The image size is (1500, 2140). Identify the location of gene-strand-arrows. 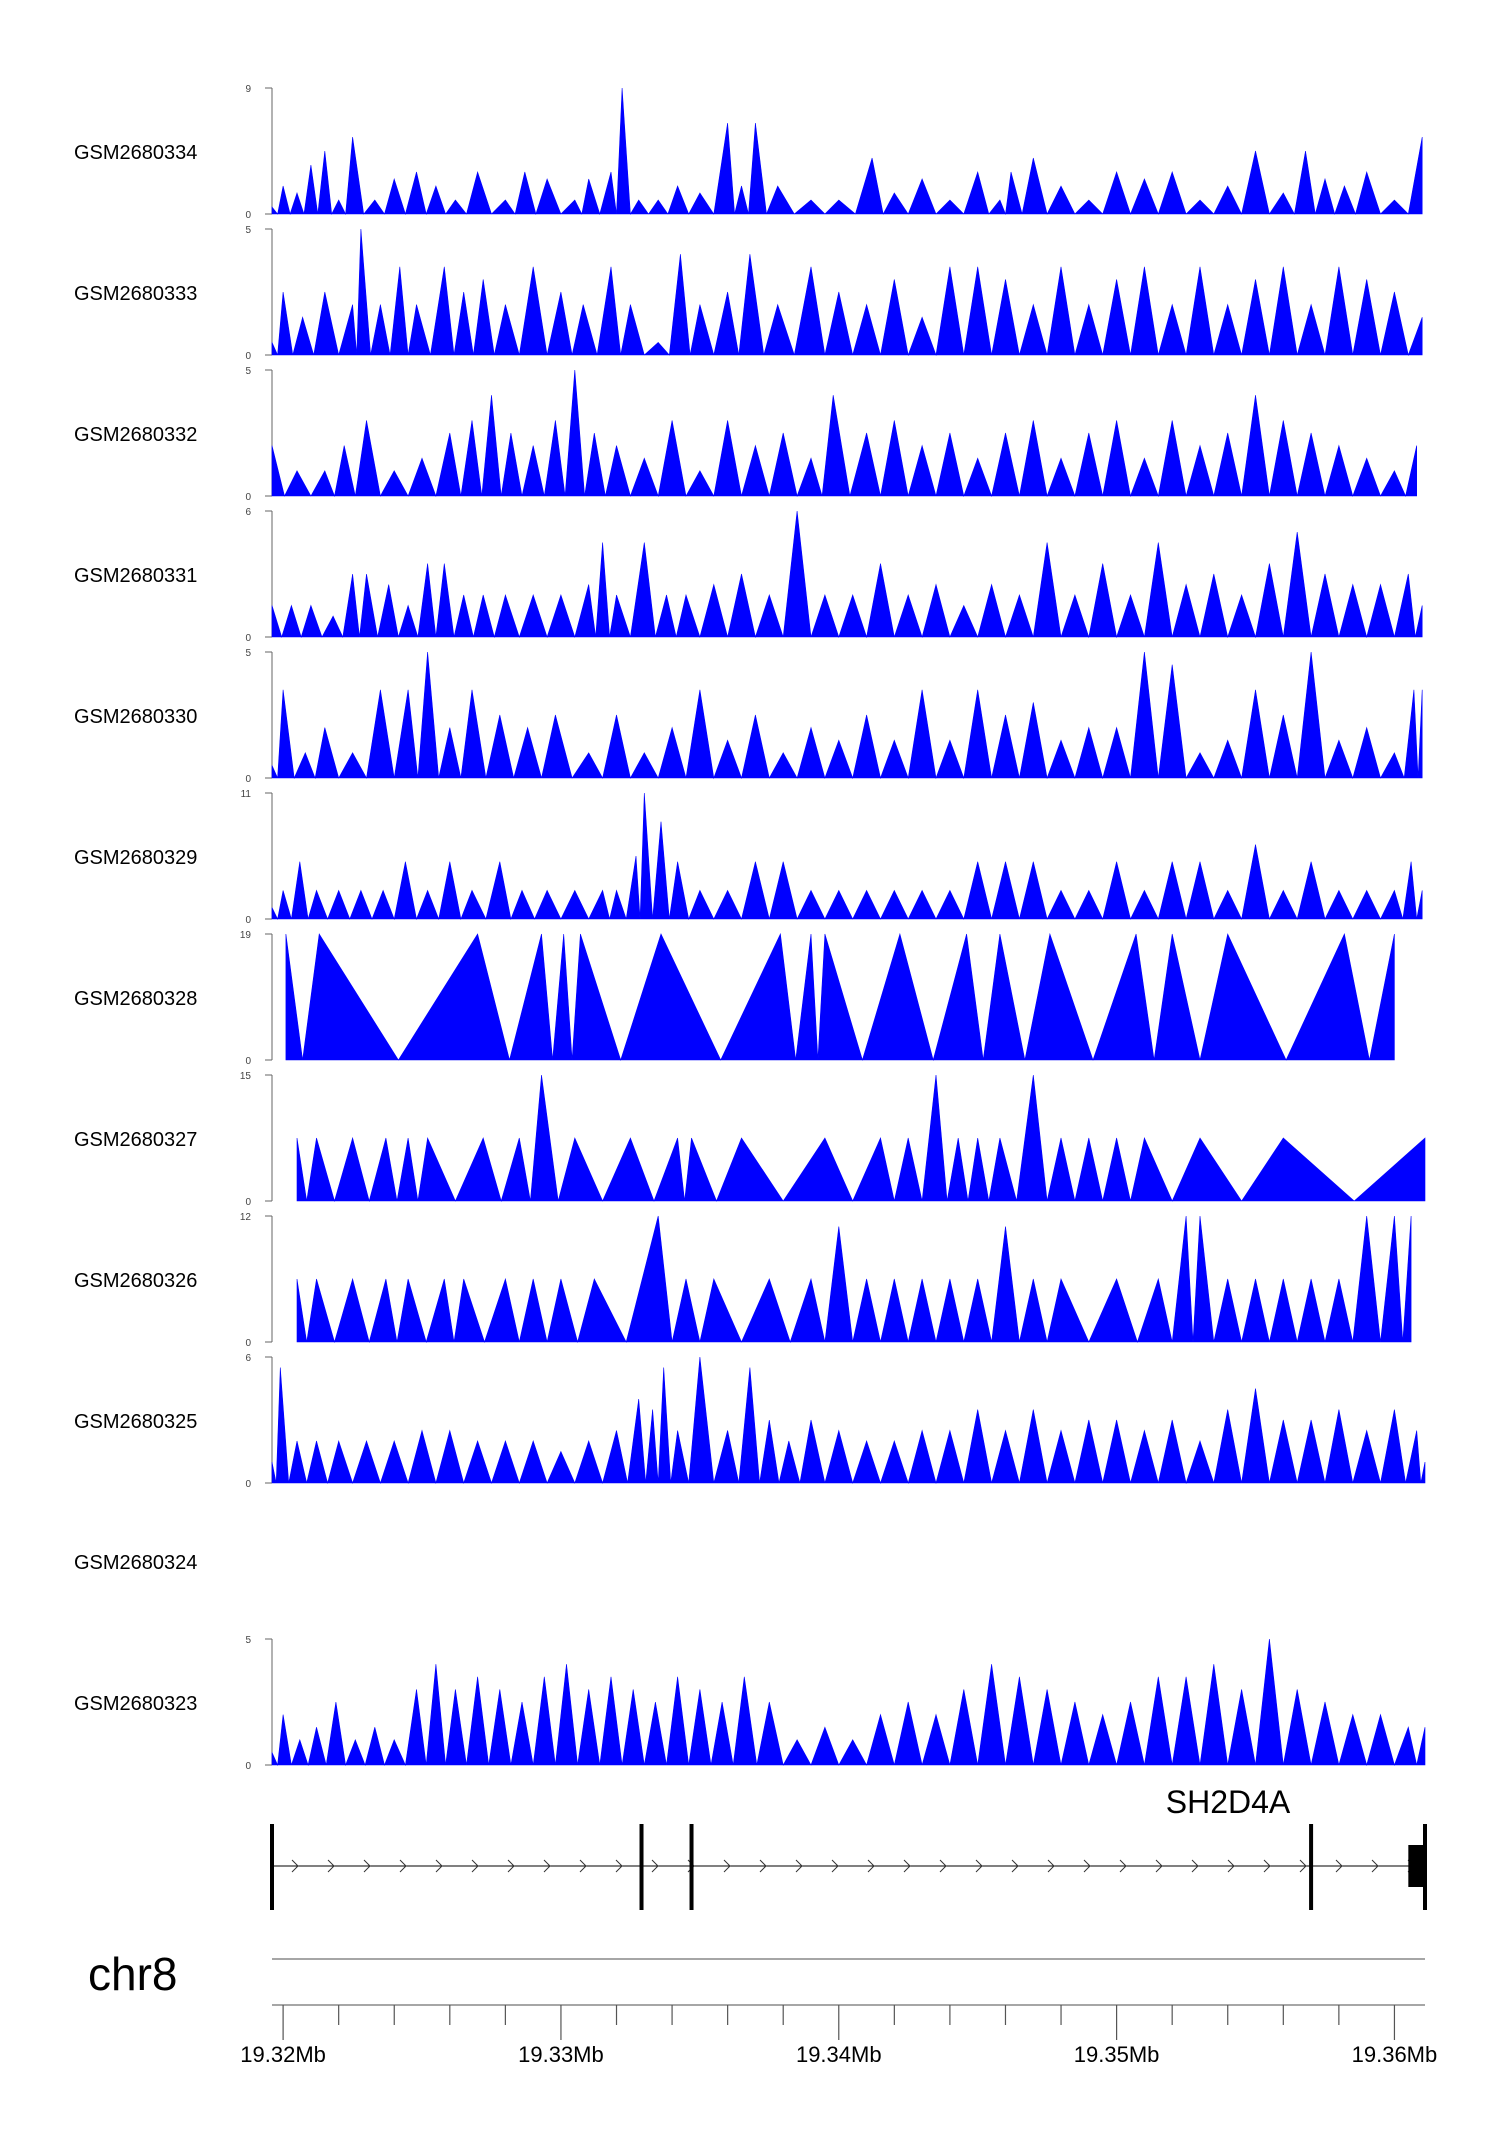
(853, 1866).